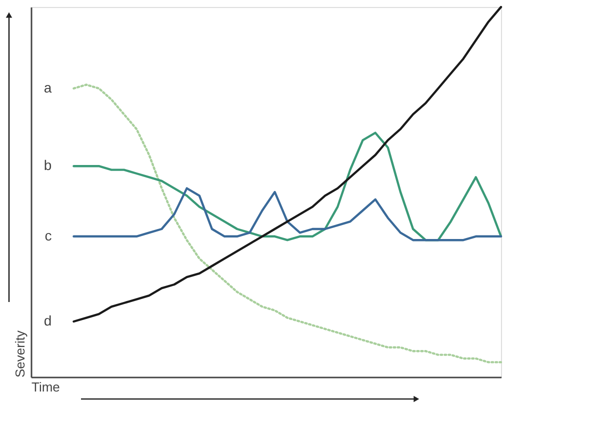 The width and height of the screenshot is (613, 439). I want to click on series-label: d, so click(48, 320).